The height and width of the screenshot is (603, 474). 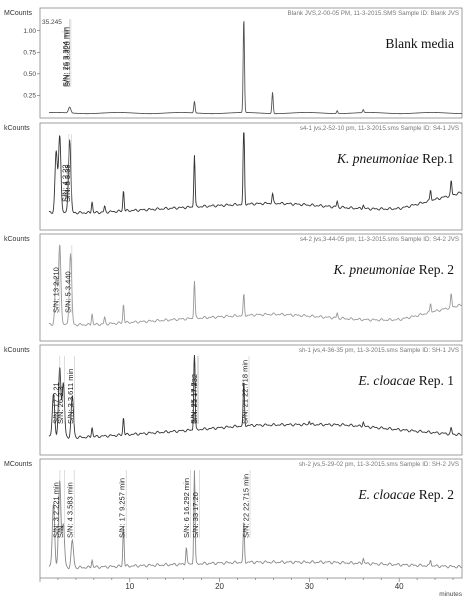 What do you see at coordinates (129, 586) in the screenshot?
I see `x-tick-label: 10` at bounding box center [129, 586].